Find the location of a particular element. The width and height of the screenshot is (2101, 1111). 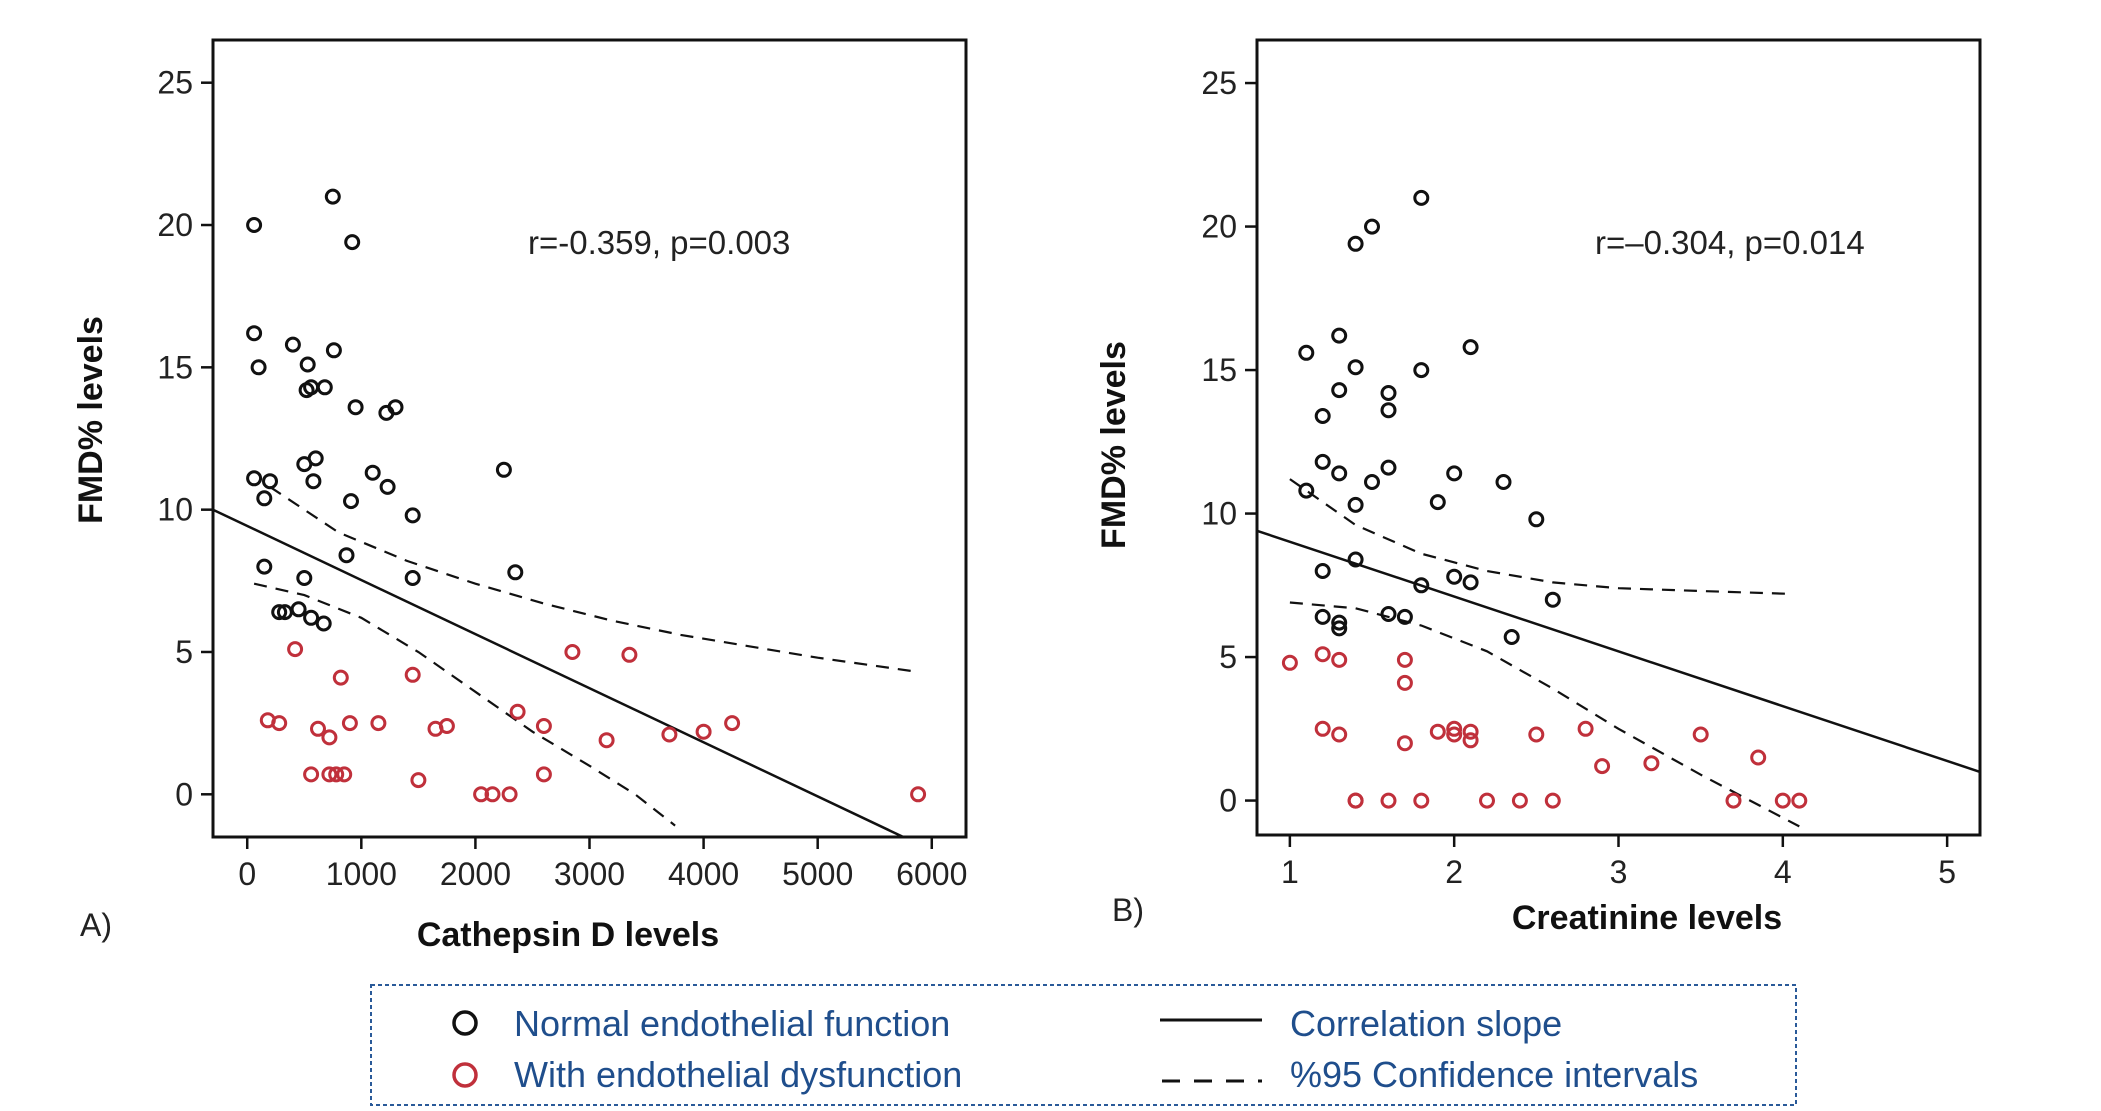

panel-a-y-tick-label: 10 is located at coordinates (175, 510).